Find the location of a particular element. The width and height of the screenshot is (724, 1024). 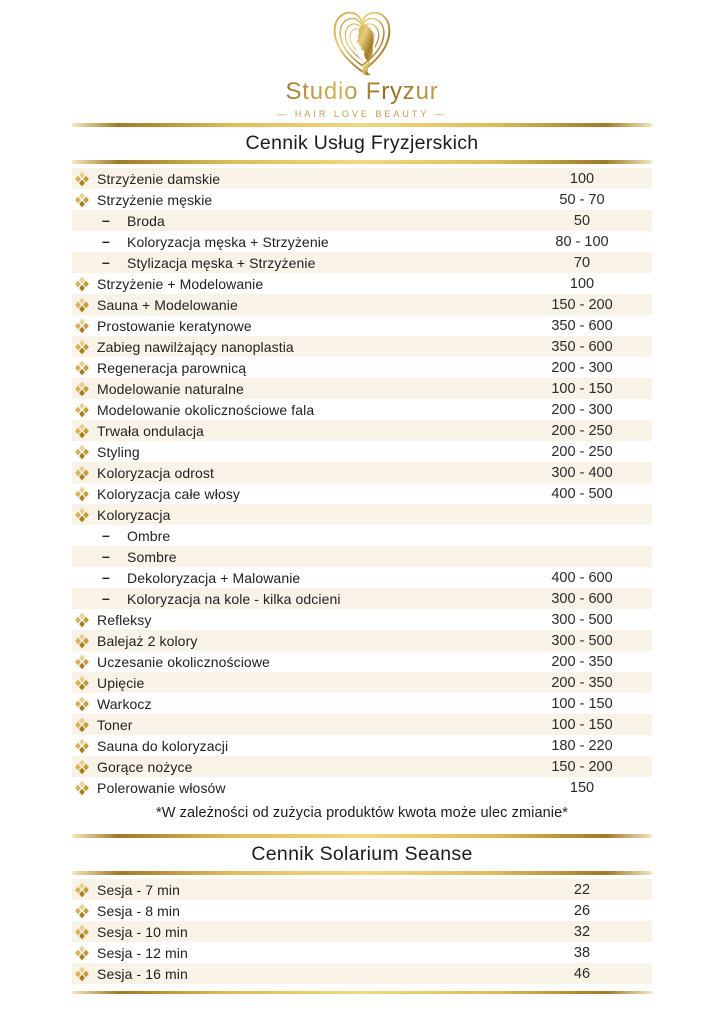

section-title-solarium: Cennik Solarium Seanse is located at coordinates (362, 854).